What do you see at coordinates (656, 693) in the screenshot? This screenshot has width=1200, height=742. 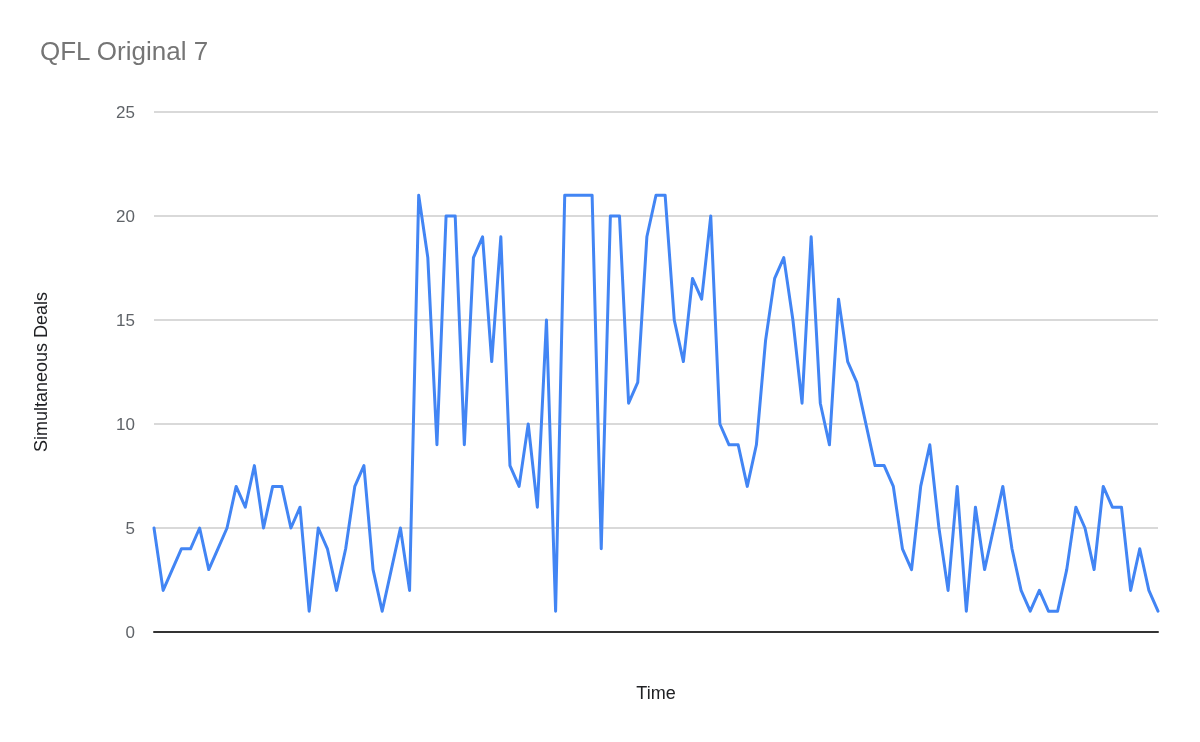 I see `x-axis-title: Time` at bounding box center [656, 693].